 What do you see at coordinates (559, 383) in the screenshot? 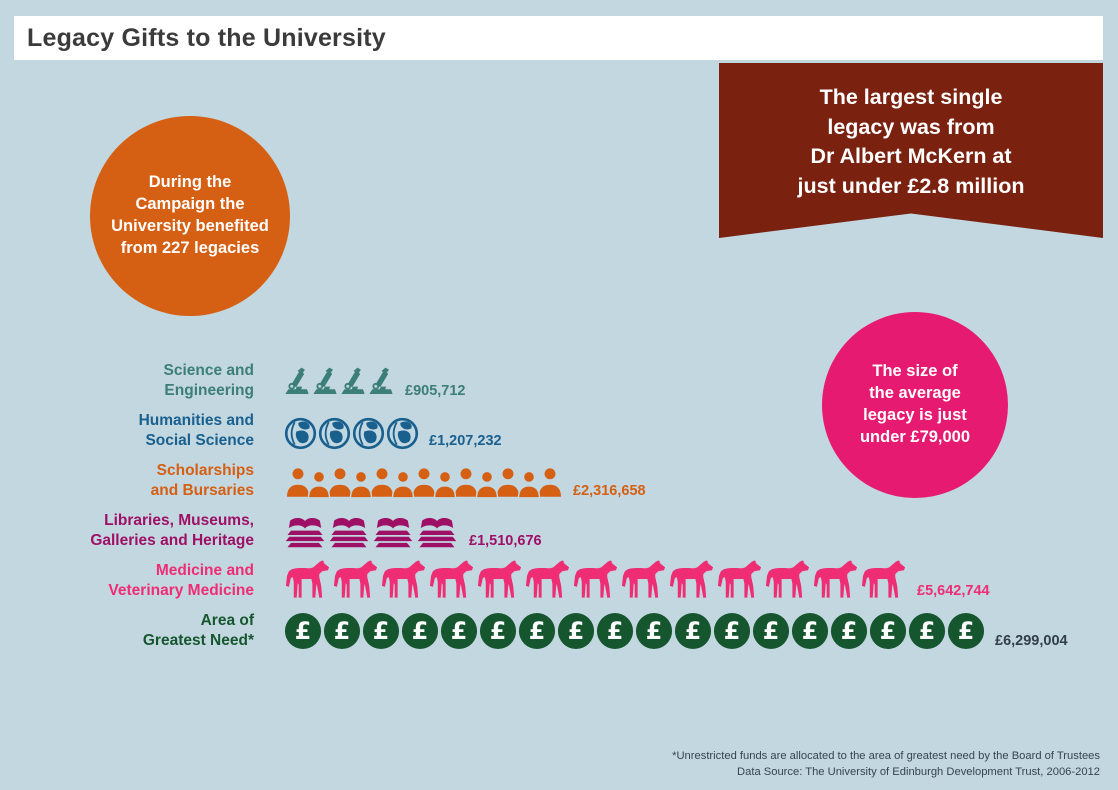
I see `chart-row: Science and Engineering £905,712` at bounding box center [559, 383].